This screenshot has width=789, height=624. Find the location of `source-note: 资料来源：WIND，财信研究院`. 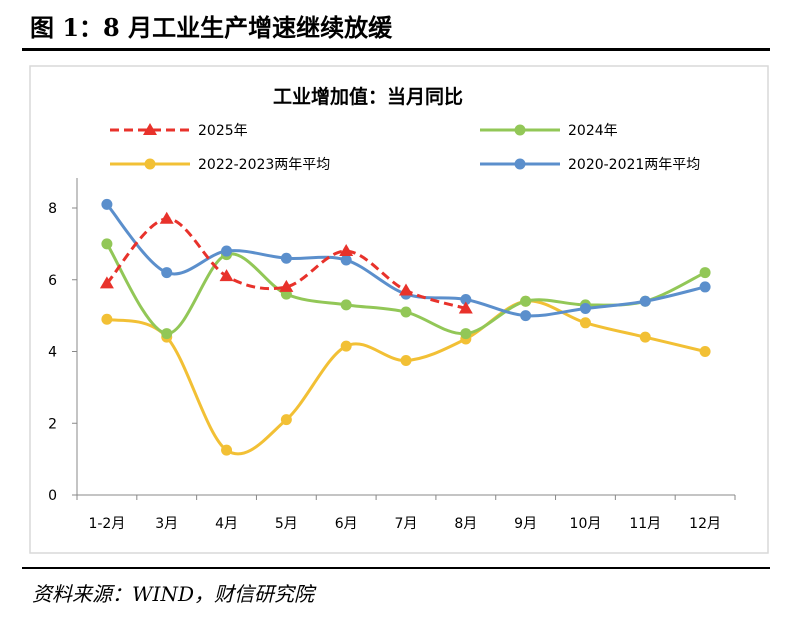

source-note: 资料来源：WIND，财信研究院 is located at coordinates (173, 594).